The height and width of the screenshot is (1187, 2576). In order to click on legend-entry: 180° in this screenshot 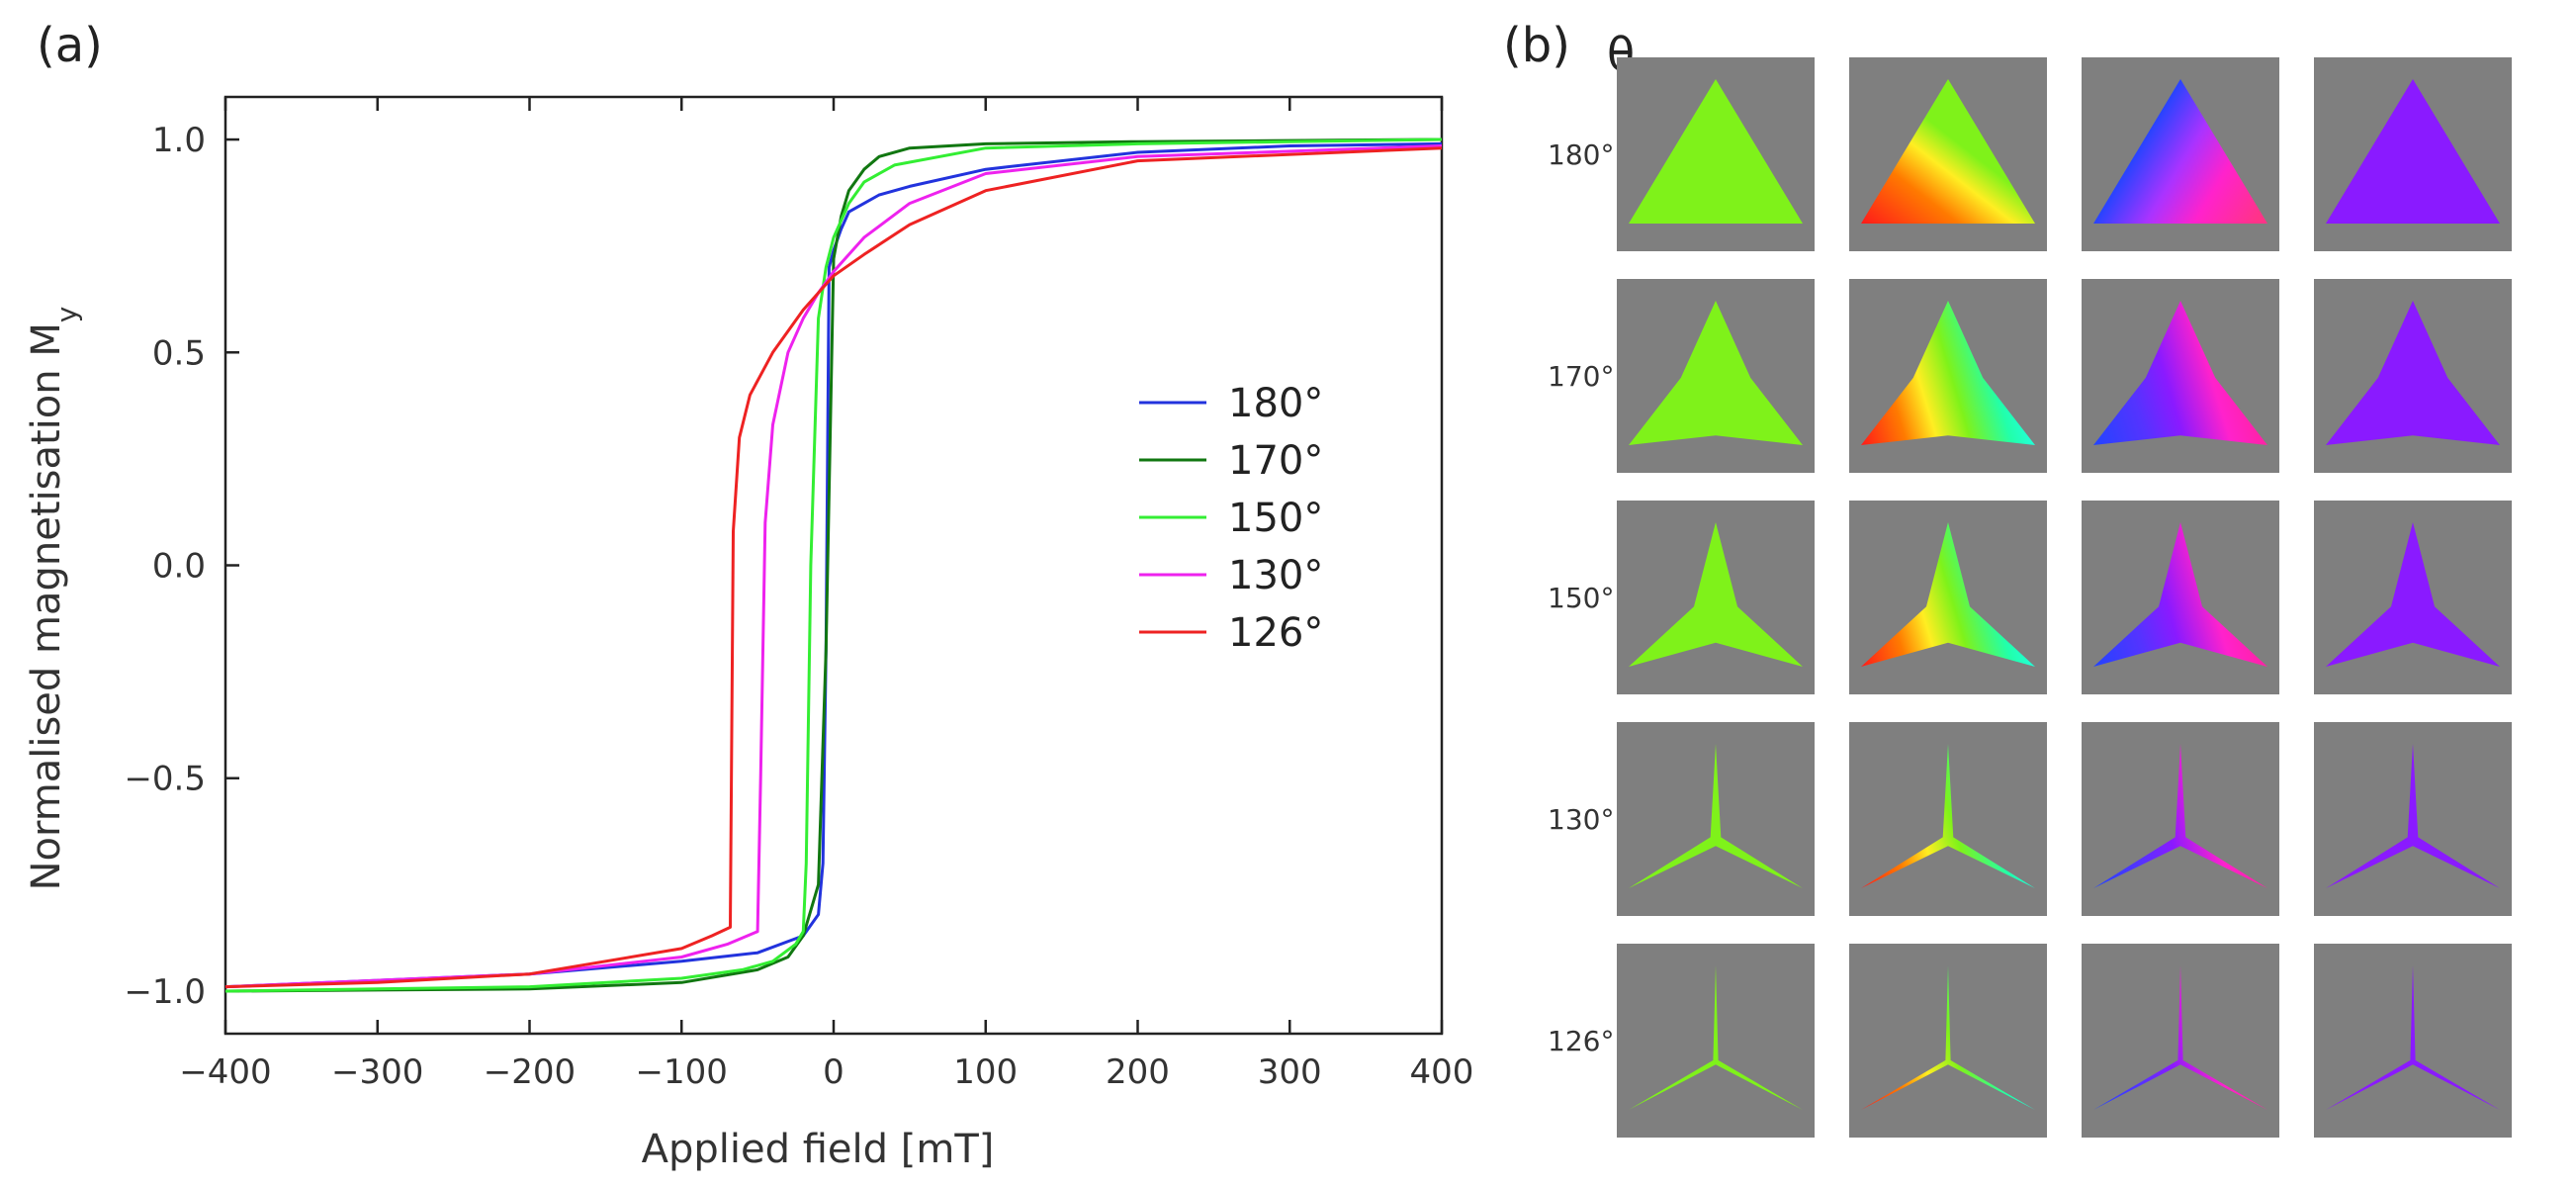, I will do `click(1275, 403)`.